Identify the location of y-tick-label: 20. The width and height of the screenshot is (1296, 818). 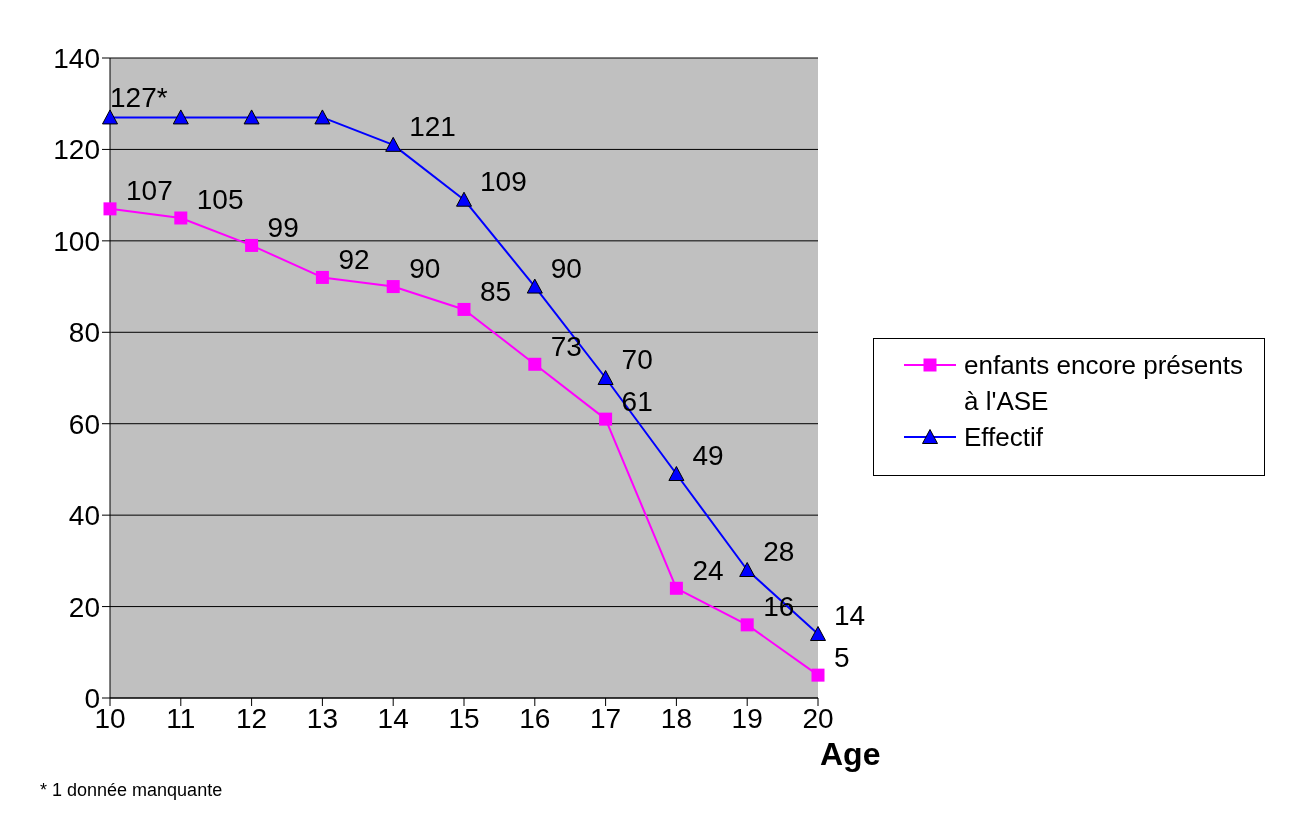
(84, 607).